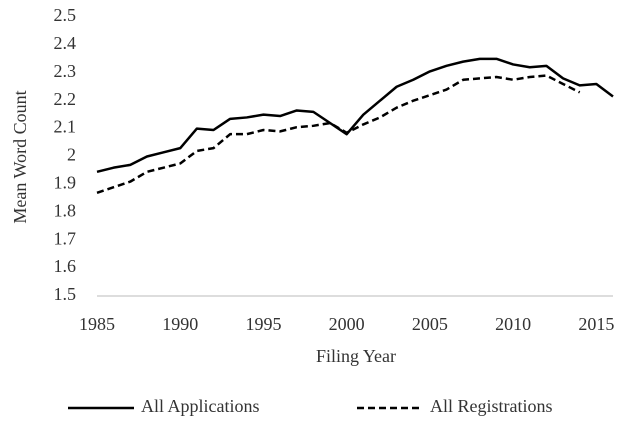 The image size is (621, 426). What do you see at coordinates (65, 15) in the screenshot?
I see `y-tick-label: 2.5` at bounding box center [65, 15].